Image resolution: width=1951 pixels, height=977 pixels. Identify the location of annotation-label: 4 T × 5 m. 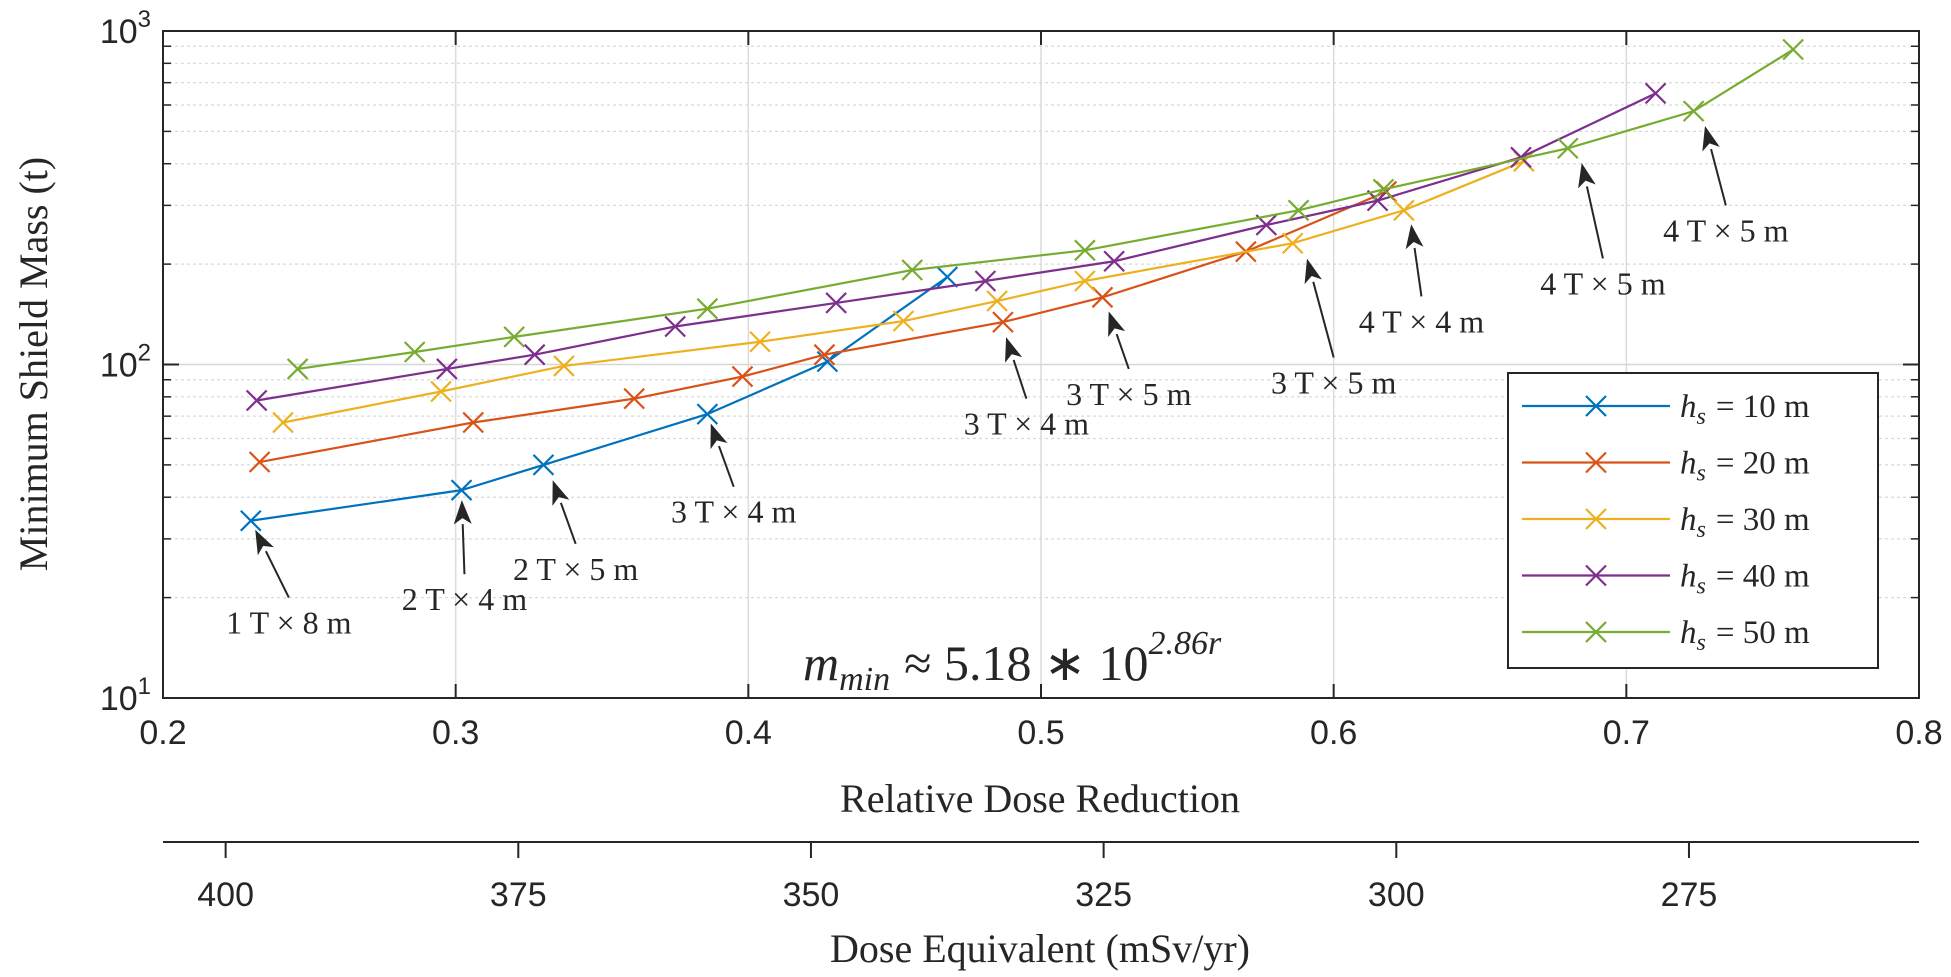
(1725, 230).